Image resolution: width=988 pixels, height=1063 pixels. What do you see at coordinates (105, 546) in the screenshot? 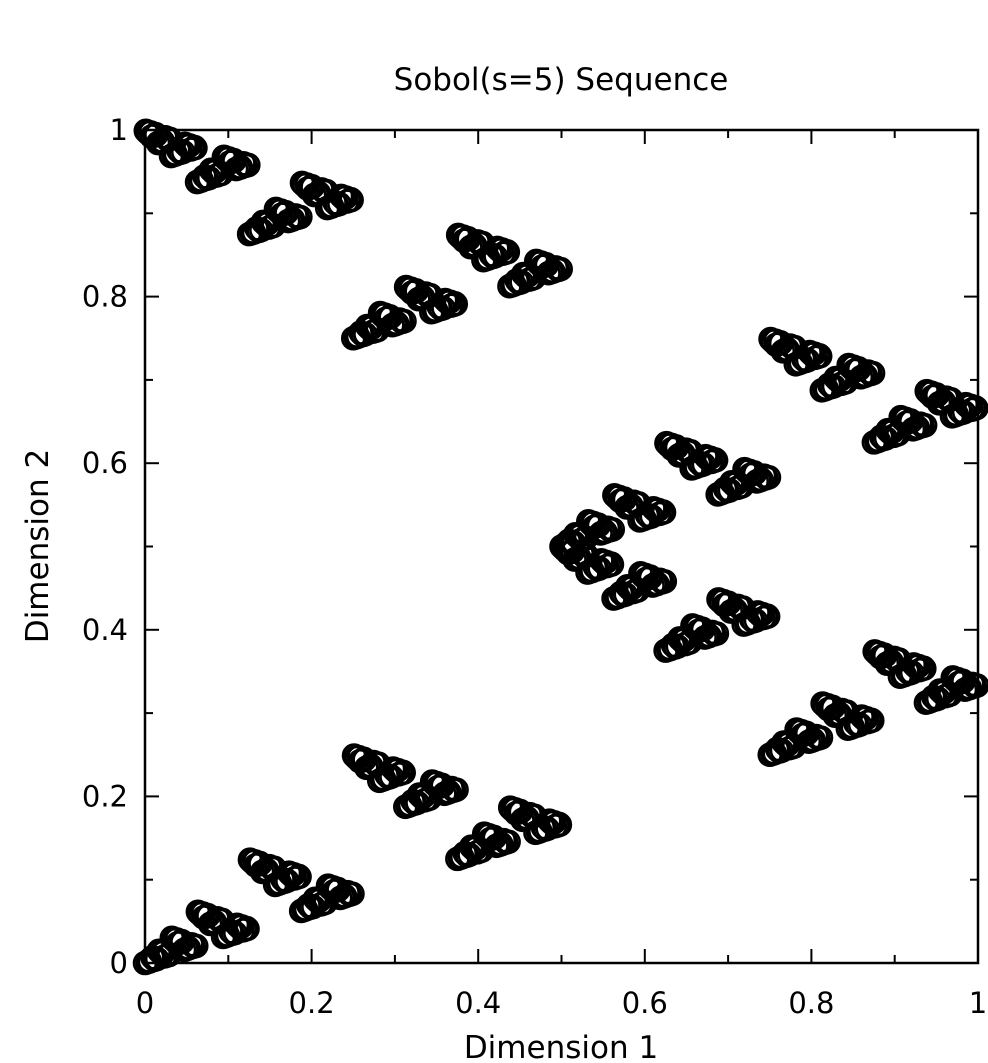
I see `y-tick-labels: 0 0.2 0.4 0.6 0.8 1` at bounding box center [105, 546].